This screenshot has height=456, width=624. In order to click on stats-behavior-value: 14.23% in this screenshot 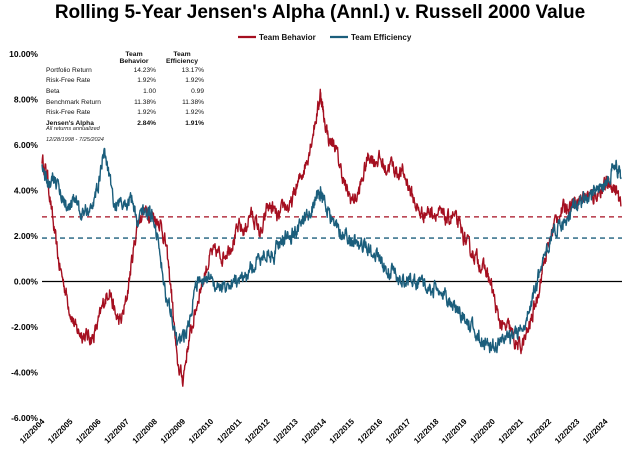, I will do `click(144, 70)`.